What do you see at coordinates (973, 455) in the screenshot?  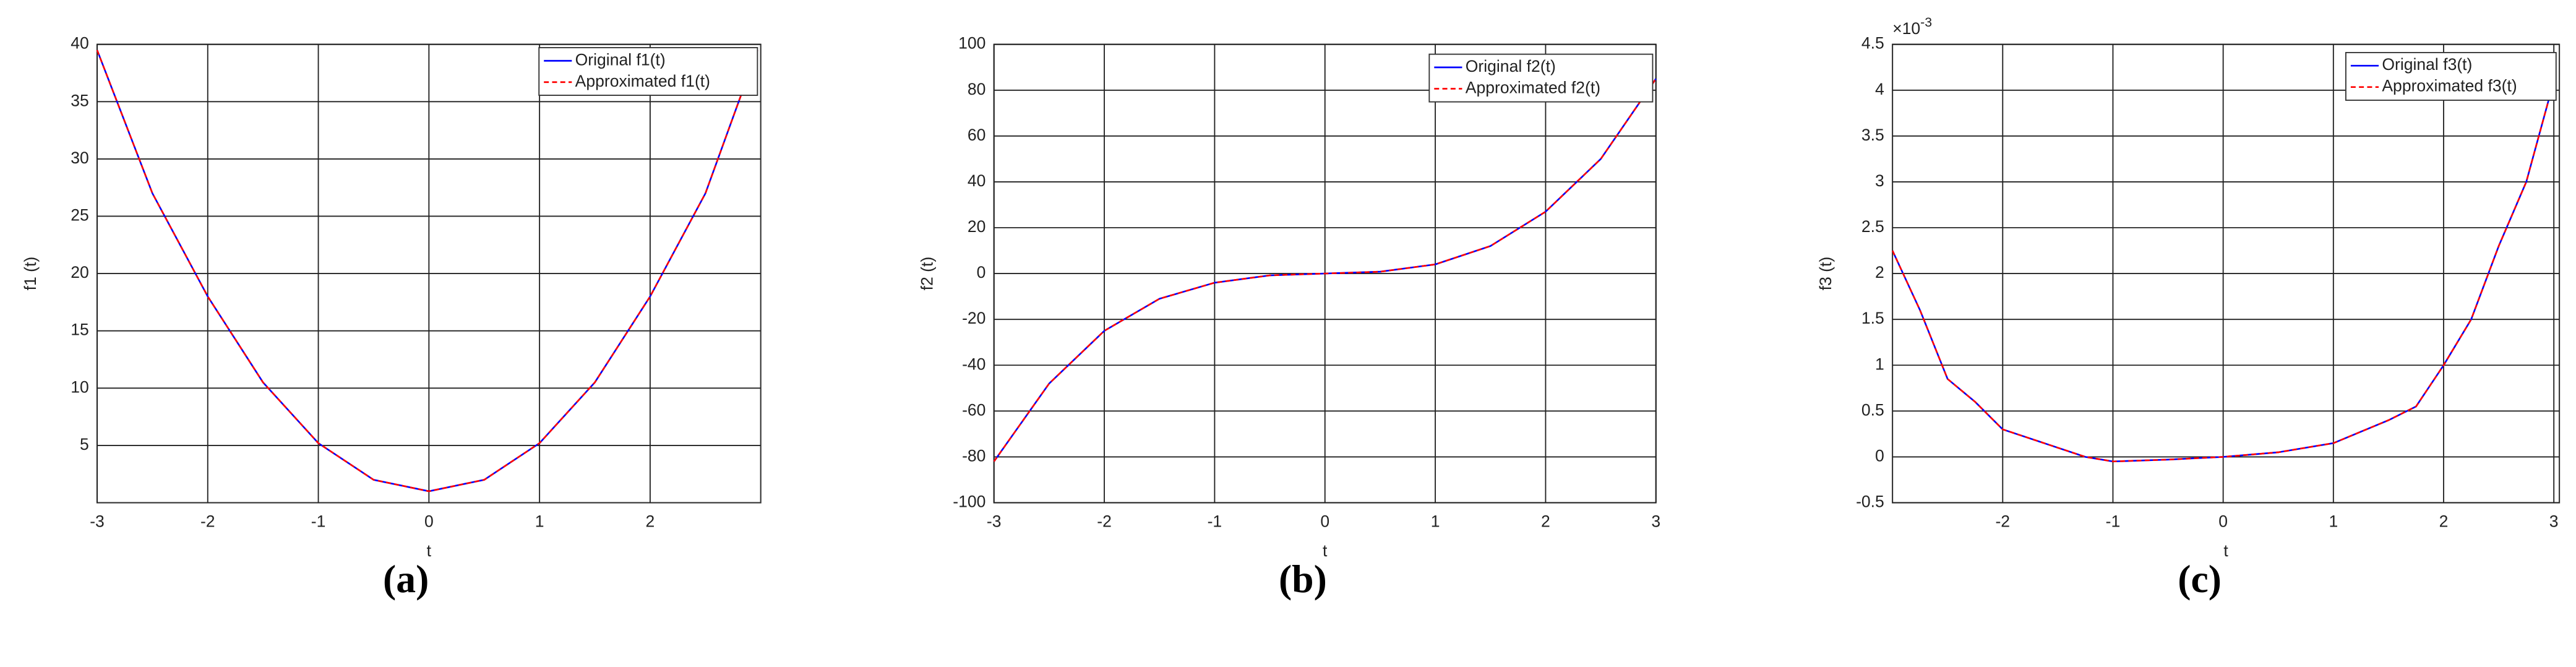 I see `y-tick-label: -80` at bounding box center [973, 455].